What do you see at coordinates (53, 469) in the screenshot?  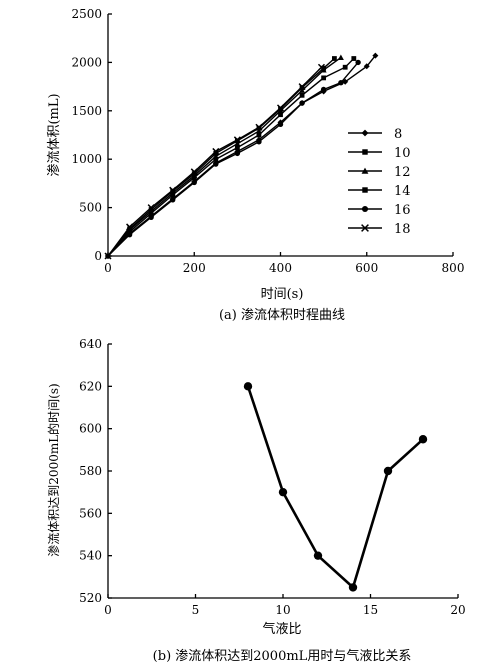 I see `chart-b-ylabel: 渗流体积达到2000mL的时间(s)` at bounding box center [53, 469].